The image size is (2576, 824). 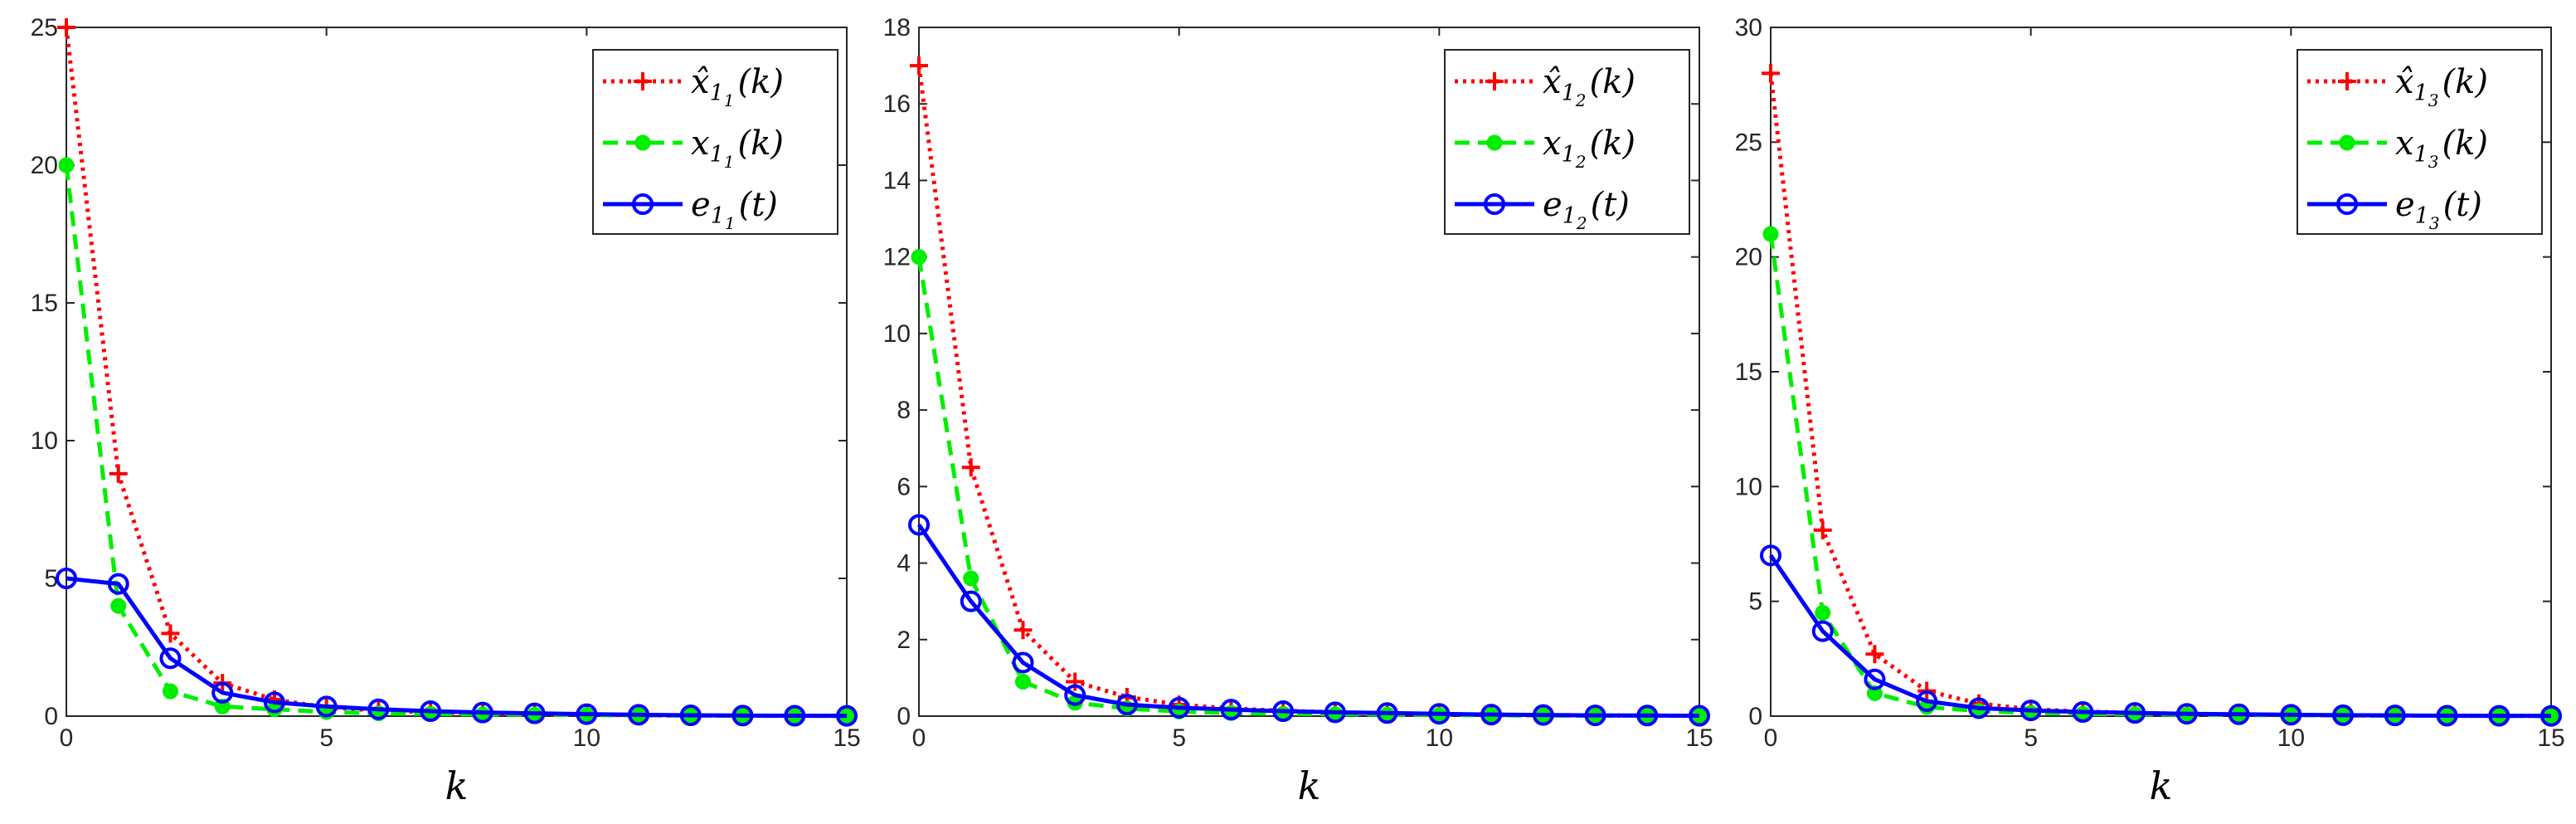 I want to click on y-tick-label: 18, so click(x=897, y=28).